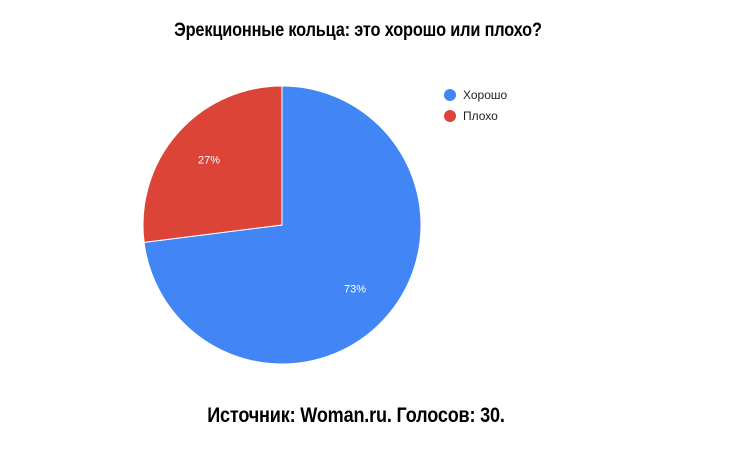 The image size is (740, 450). Describe the element at coordinates (209, 161) in the screenshot. I see `pie-label-bad: 27%` at that location.